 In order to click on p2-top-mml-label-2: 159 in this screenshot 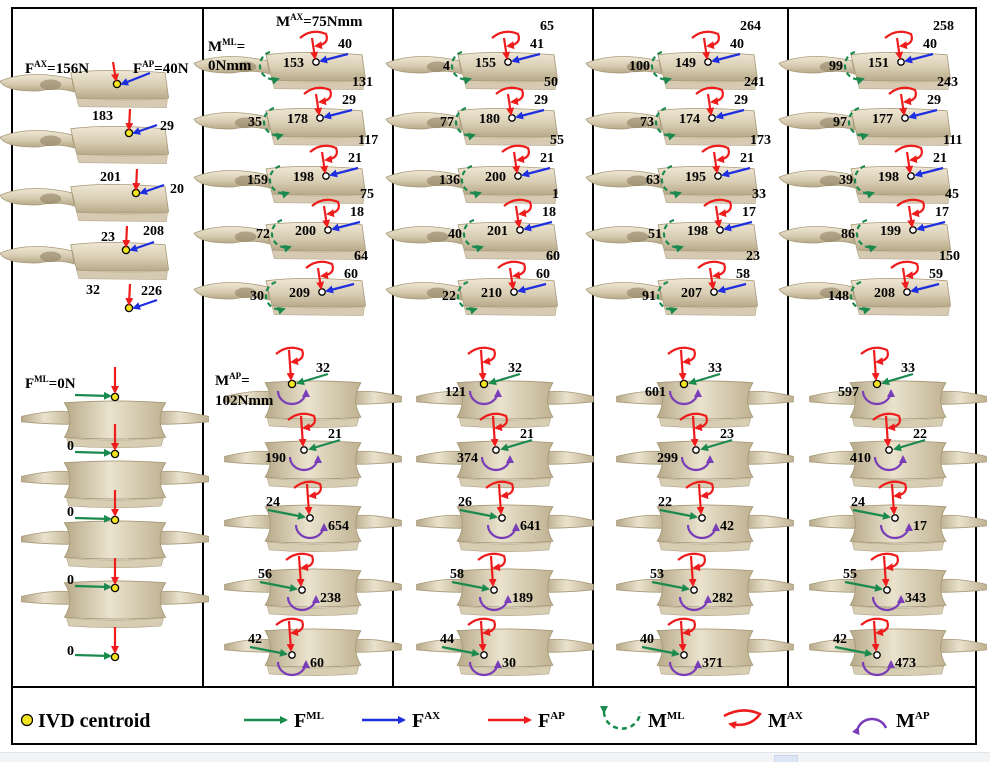, I will do `click(257, 180)`.